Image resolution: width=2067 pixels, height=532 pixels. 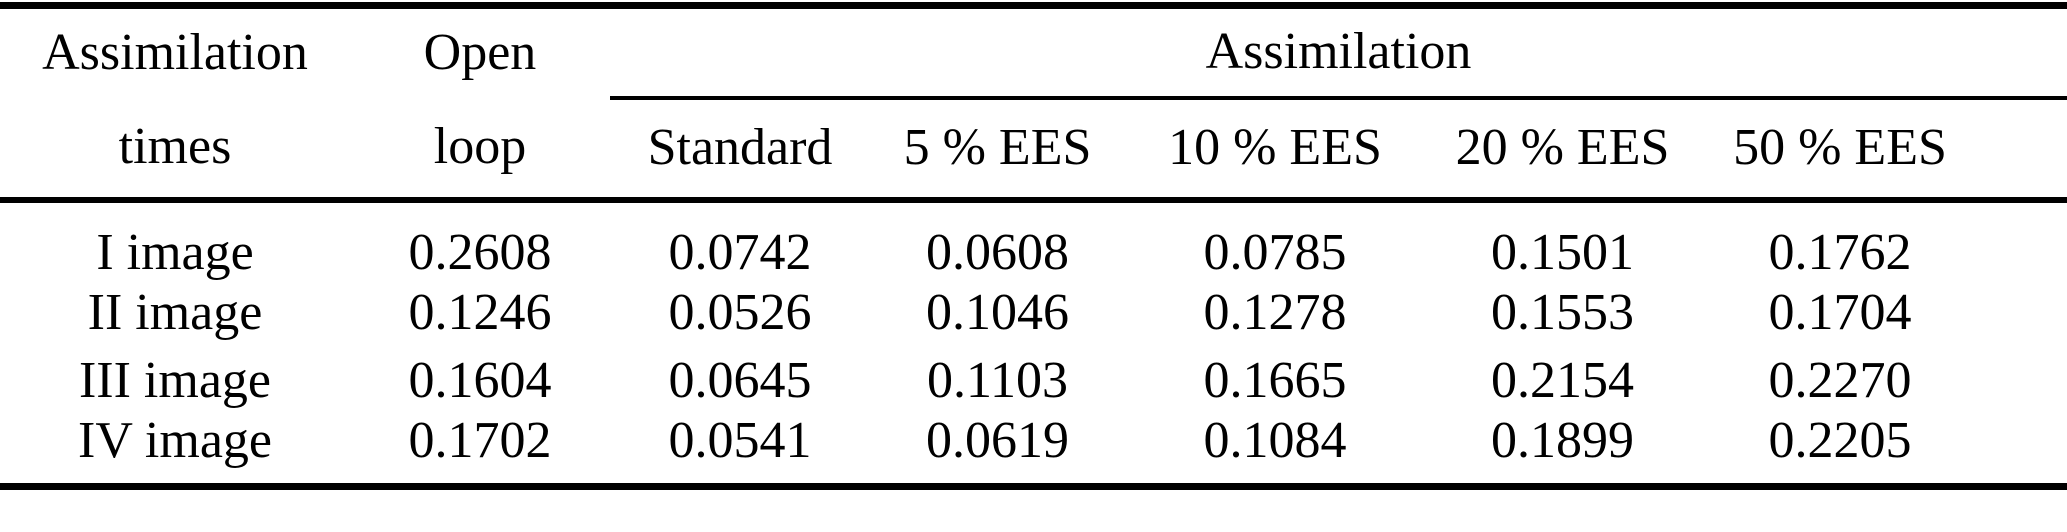 I want to click on stub-header-line2: times, so click(x=175, y=150).